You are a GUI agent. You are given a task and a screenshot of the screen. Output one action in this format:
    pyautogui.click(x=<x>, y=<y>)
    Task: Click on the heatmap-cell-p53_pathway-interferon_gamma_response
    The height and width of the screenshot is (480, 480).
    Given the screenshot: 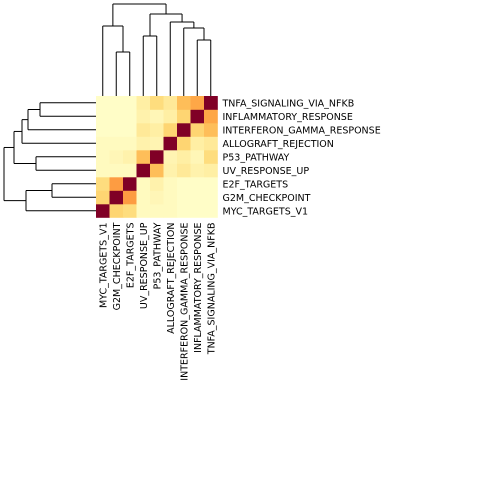 What is the action you would take?
    pyautogui.click(x=184, y=157)
    